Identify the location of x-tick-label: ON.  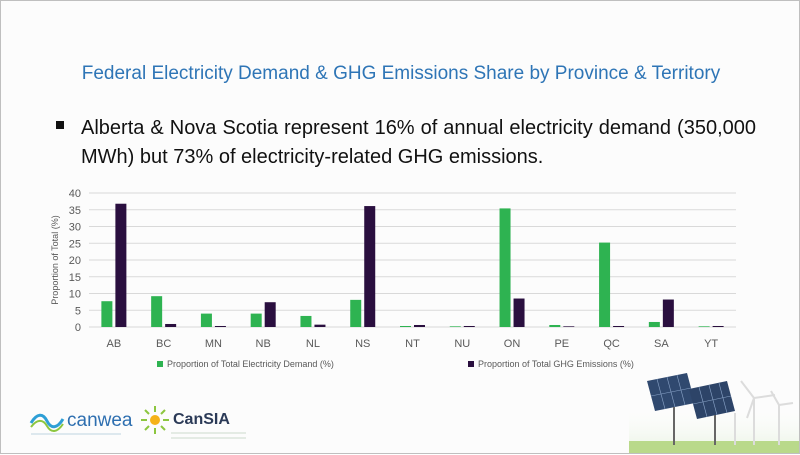
(512, 344).